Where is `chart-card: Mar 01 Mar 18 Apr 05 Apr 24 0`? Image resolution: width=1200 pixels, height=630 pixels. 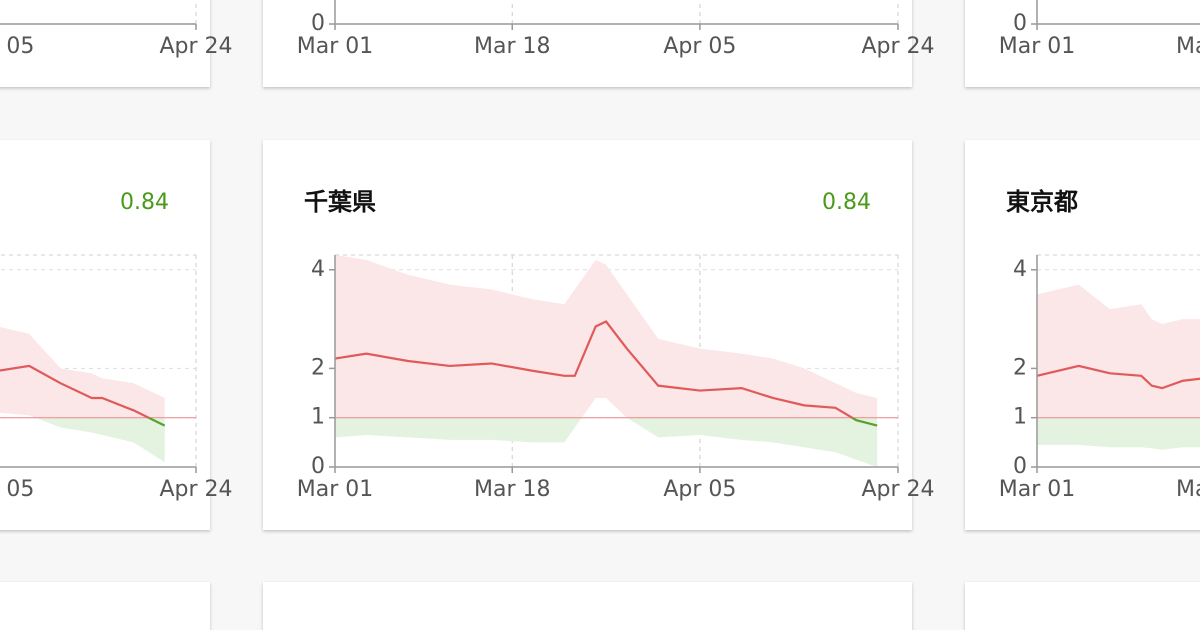 chart-card: Mar 01 Mar 18 Apr 05 Apr 24 0 is located at coordinates (599, 43).